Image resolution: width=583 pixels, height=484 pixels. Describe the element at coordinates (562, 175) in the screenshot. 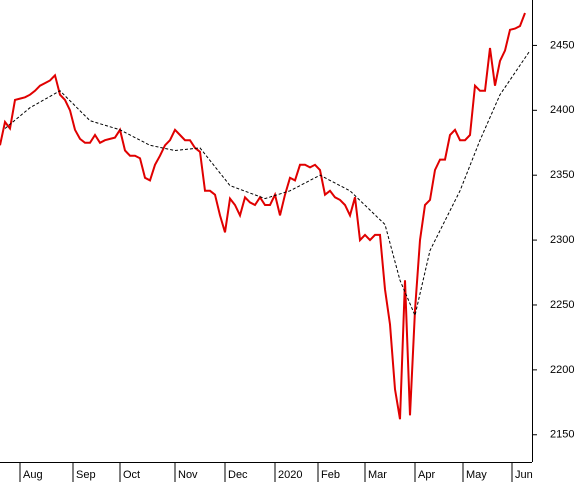

I see `y-tick-label: 2350` at that location.